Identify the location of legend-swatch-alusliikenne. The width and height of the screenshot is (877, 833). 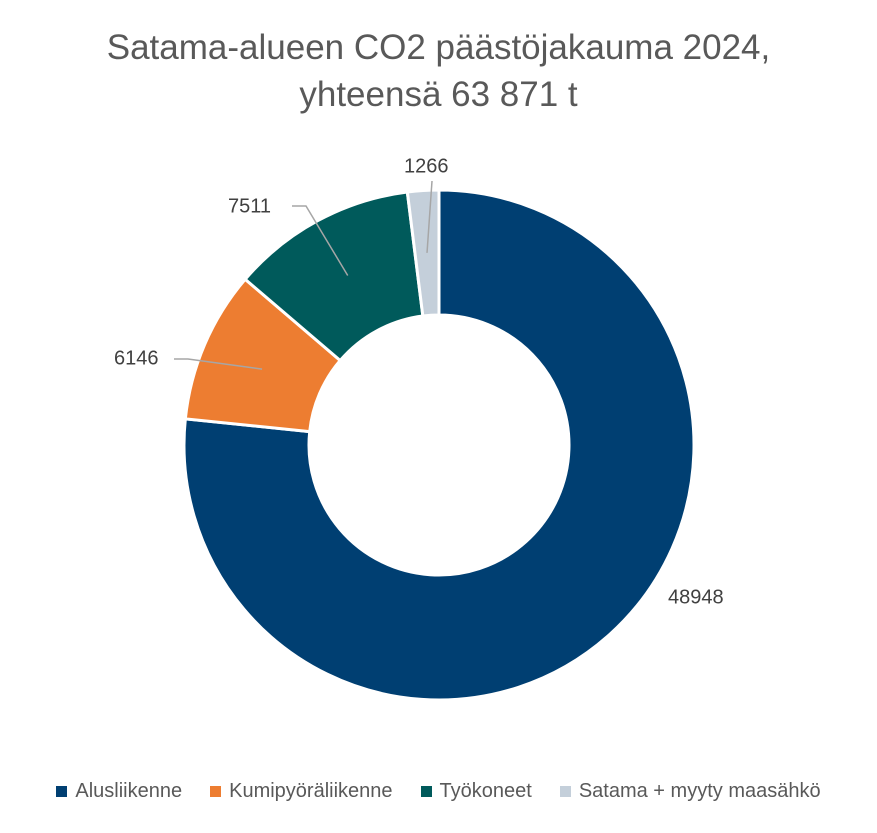
(62, 791).